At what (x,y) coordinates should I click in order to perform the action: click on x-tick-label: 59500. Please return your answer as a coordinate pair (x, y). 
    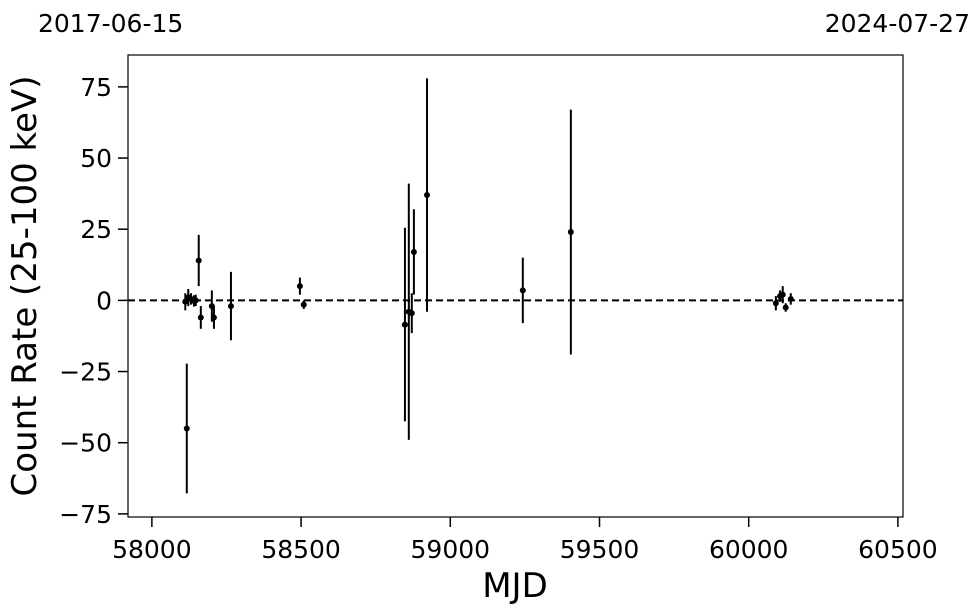
    Looking at the image, I should click on (600, 549).